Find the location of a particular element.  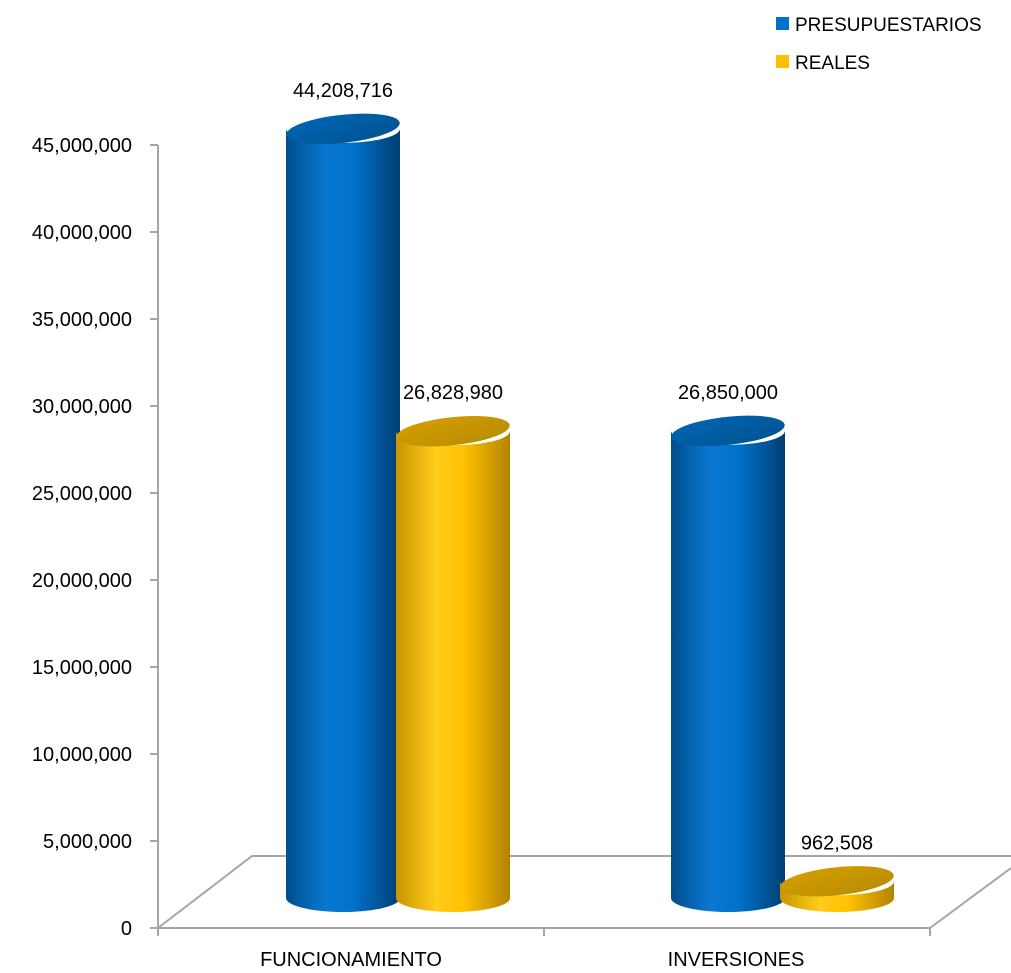

legend-label-reales: REALES is located at coordinates (832, 63).